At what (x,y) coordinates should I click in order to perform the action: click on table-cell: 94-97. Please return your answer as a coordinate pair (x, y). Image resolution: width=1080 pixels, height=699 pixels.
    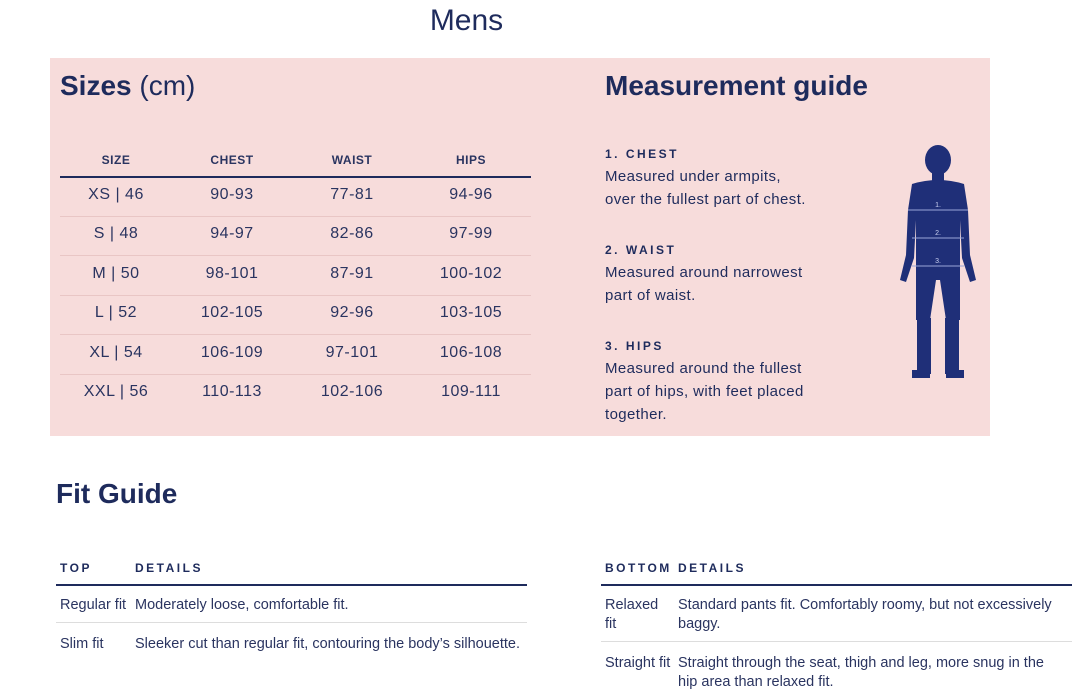
    Looking at the image, I should click on (232, 234).